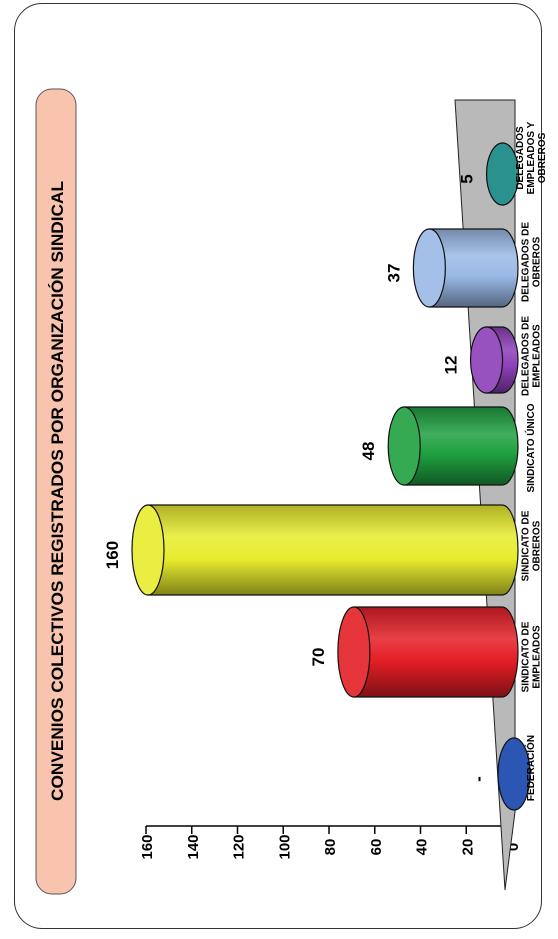  Describe the element at coordinates (393, 273) in the screenshot. I see `data-label: 37` at that location.